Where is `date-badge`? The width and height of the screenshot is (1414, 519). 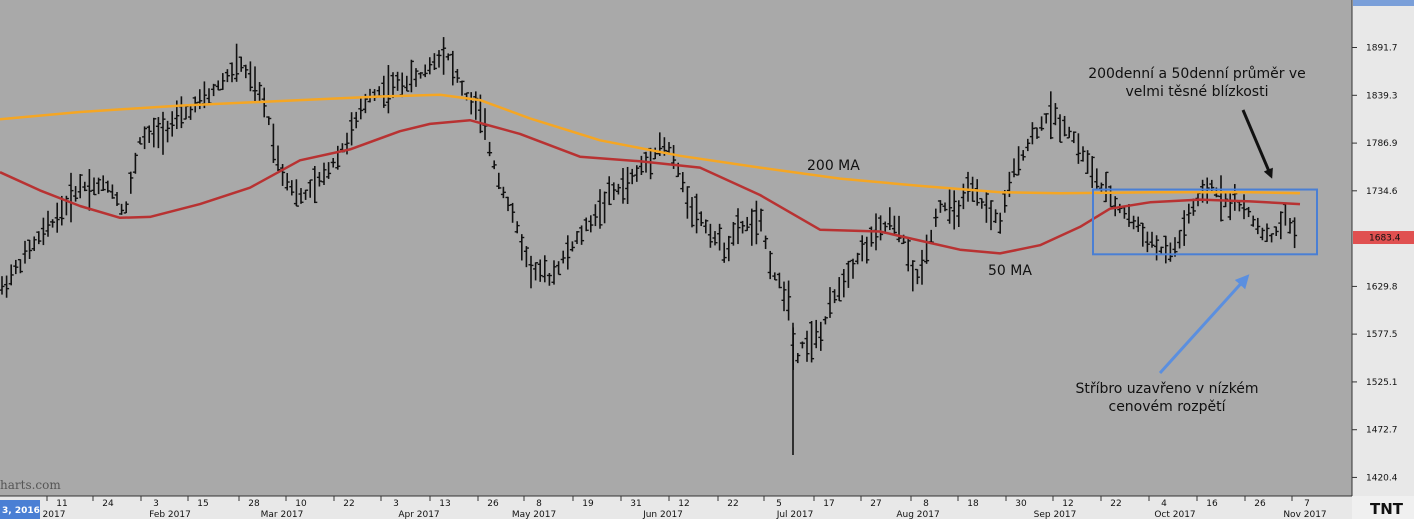 date-badge is located at coordinates (20, 509).